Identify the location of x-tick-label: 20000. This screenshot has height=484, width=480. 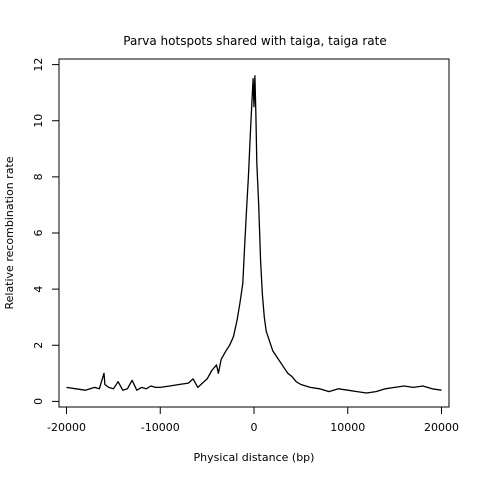
(441, 427).